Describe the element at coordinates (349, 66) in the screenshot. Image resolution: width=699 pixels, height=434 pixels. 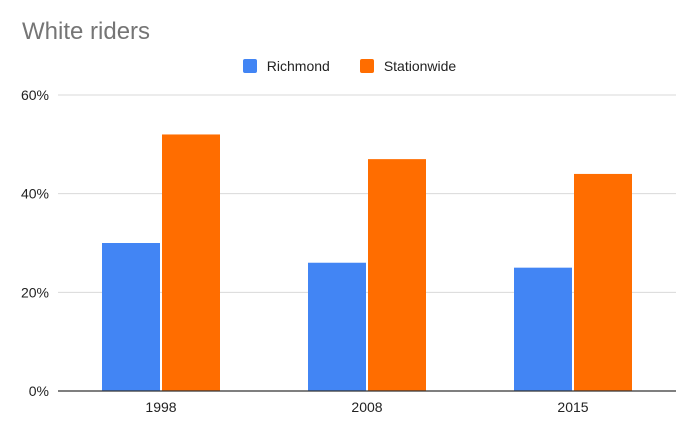
I see `legend: Richmond Stationwide` at that location.